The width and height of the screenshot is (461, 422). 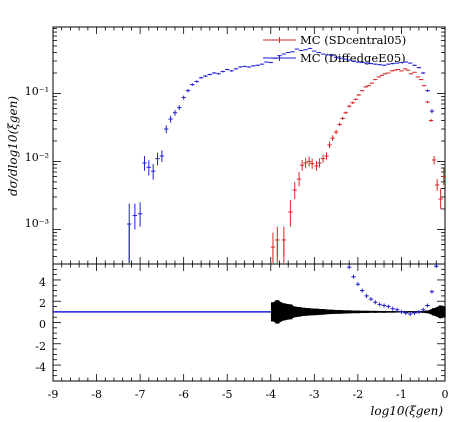 What do you see at coordinates (249, 294) in the screenshot?
I see `lower-data-marks` at bounding box center [249, 294].